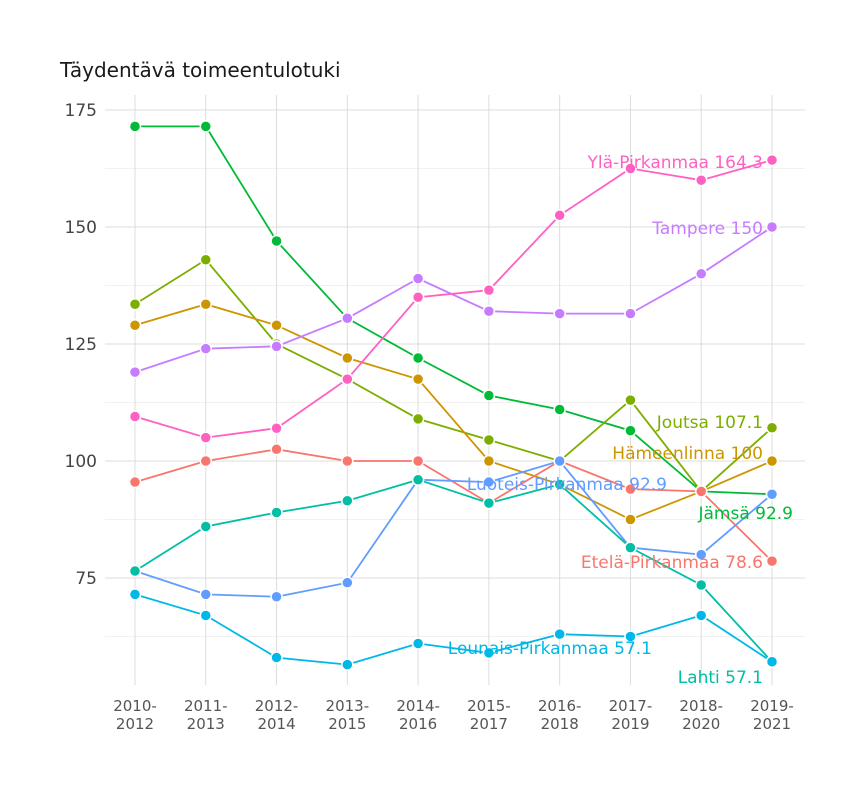 The image size is (864, 792). What do you see at coordinates (200, 70) in the screenshot?
I see `chart-title: Täydentävä toimeentulotuki` at bounding box center [200, 70].